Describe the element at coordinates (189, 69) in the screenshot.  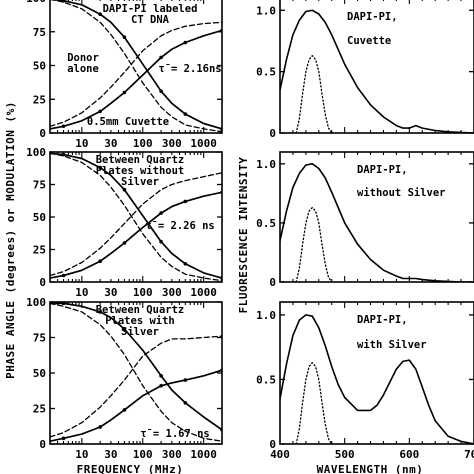
I see `annotation-text: τ̄ = 2.16ns` at that location.